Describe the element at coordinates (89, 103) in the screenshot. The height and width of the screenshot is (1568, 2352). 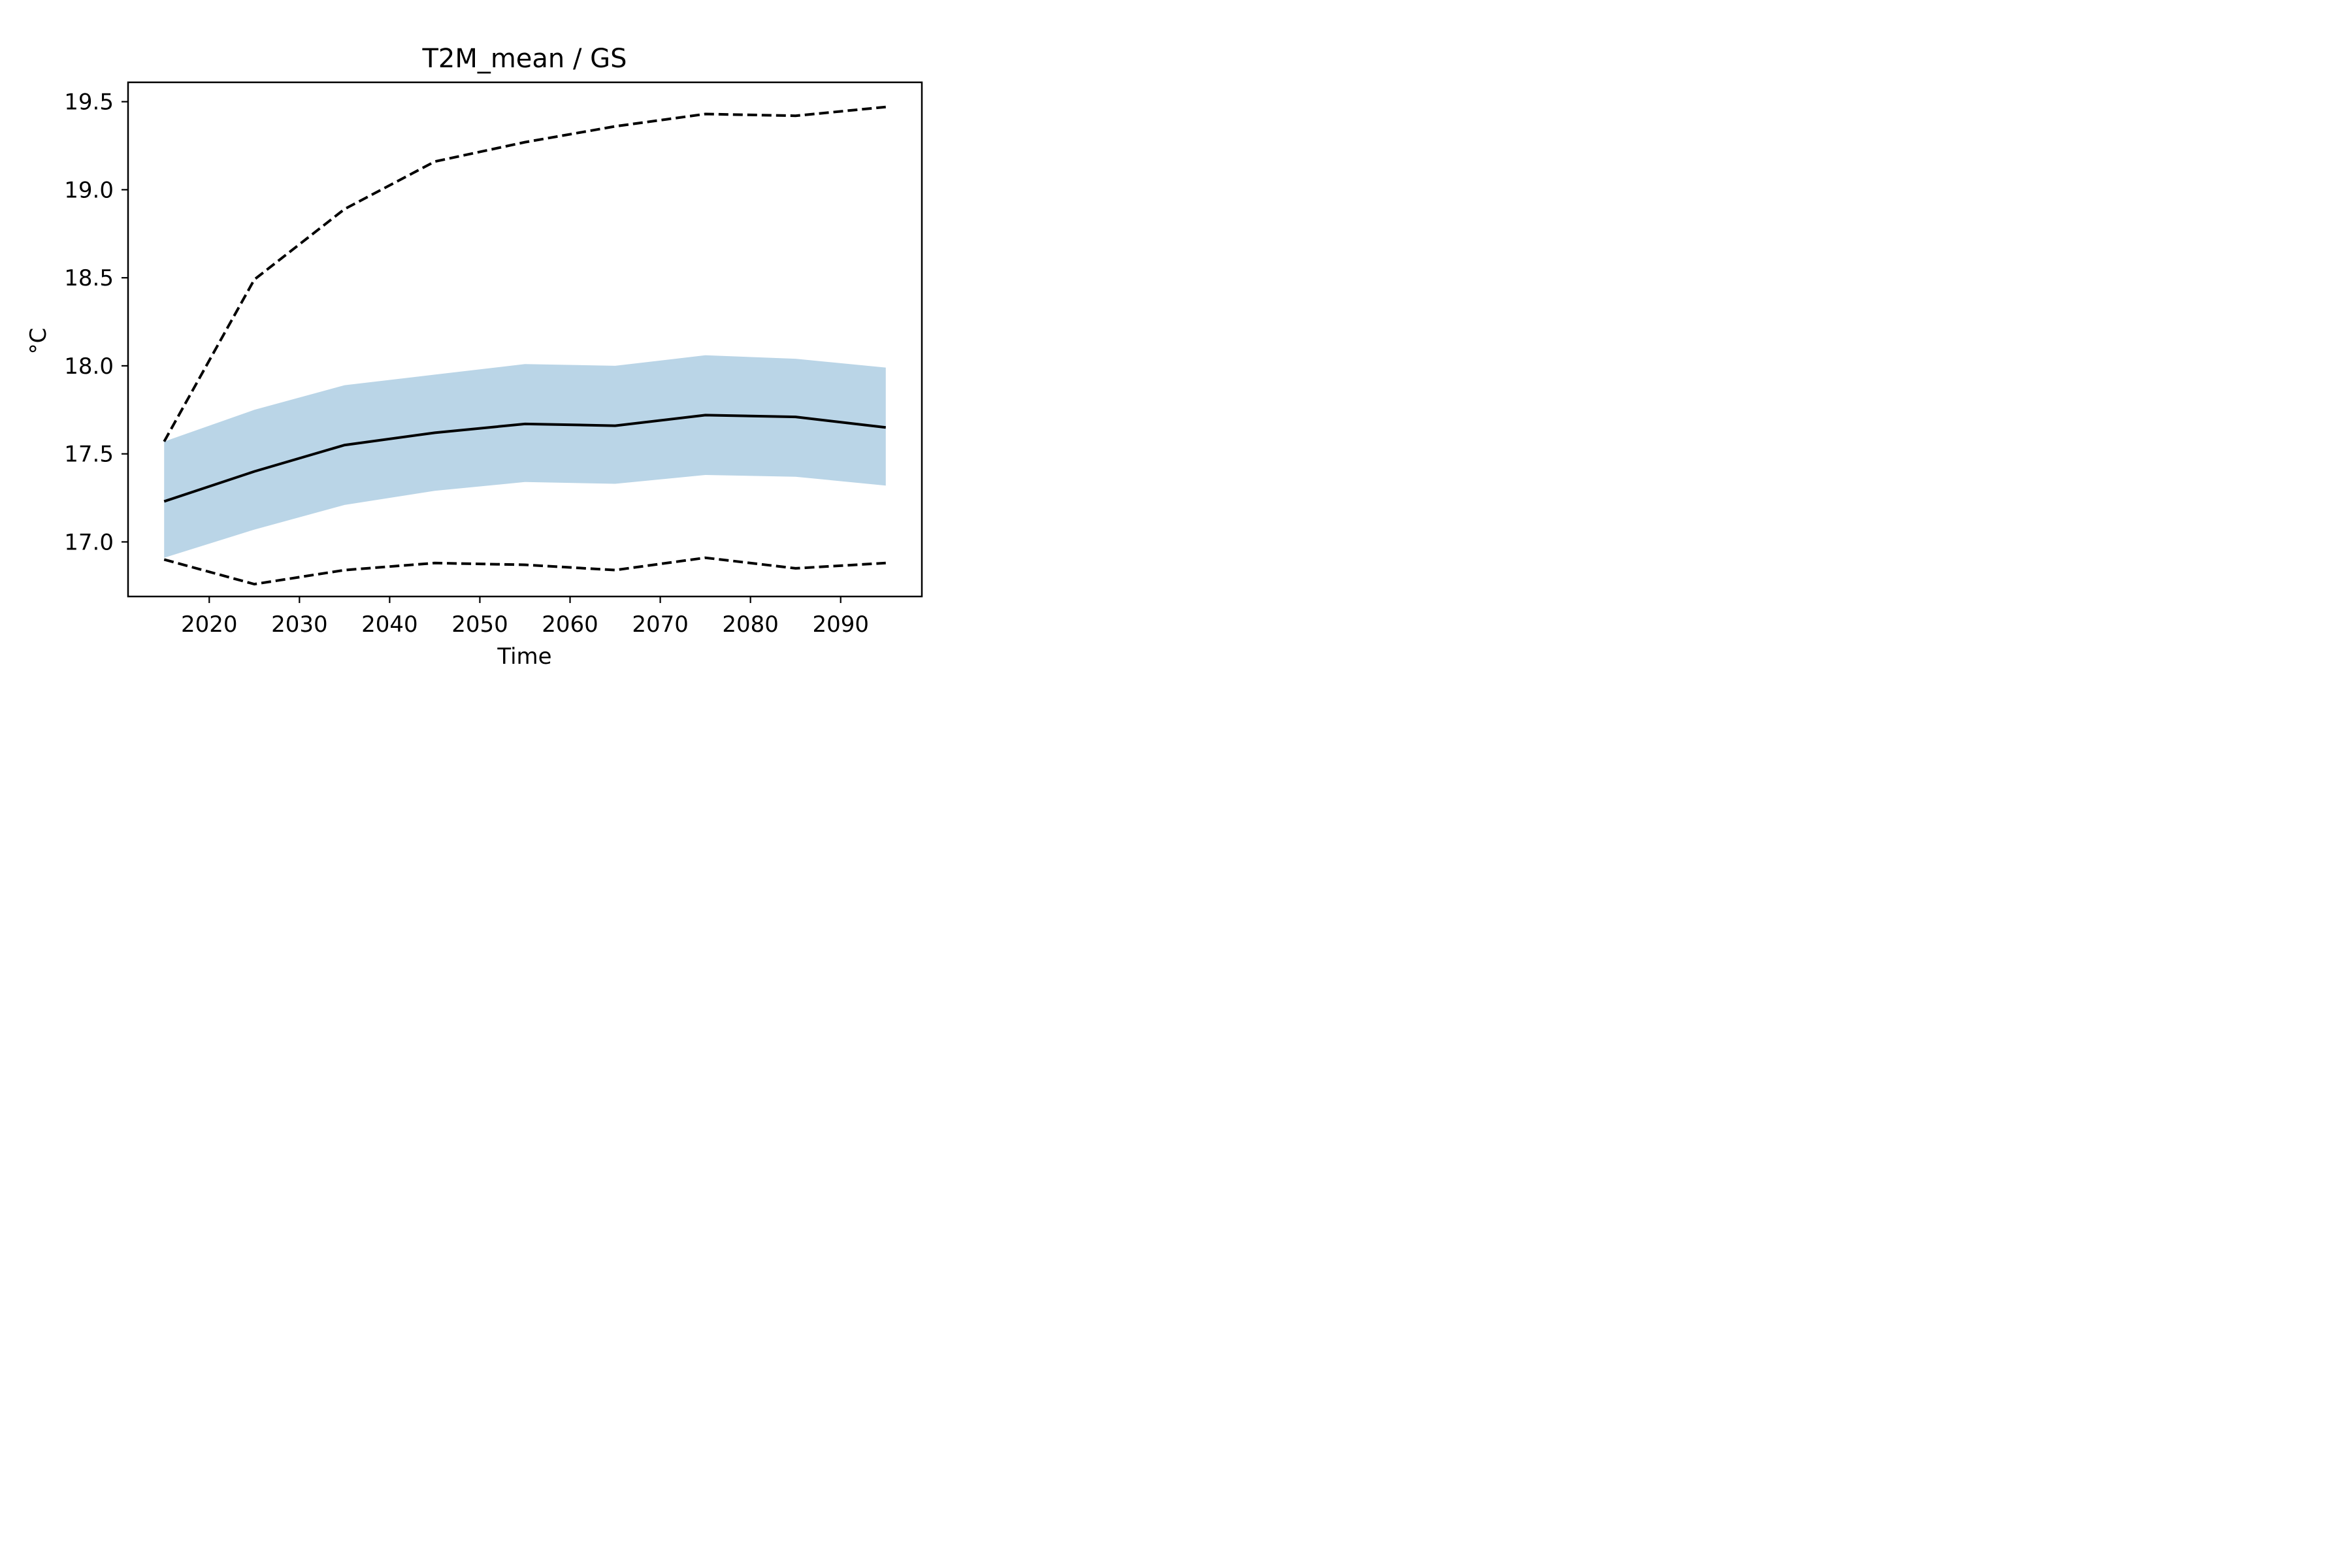
I see `y-tick-label: 19.5` at that location.